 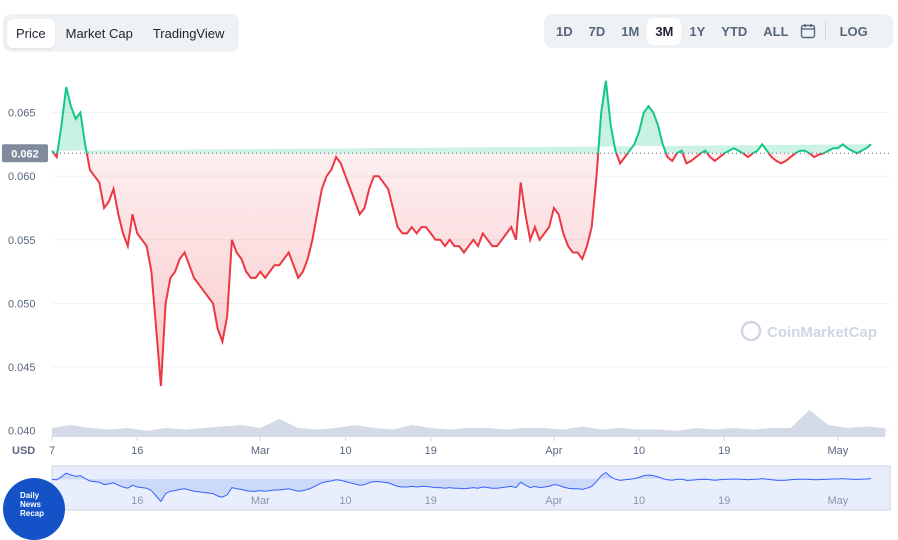 What do you see at coordinates (718, 31) in the screenshot?
I see `time-range-tabs: 1D 7D 1M 3M 1Y YTD ALL LOG` at bounding box center [718, 31].